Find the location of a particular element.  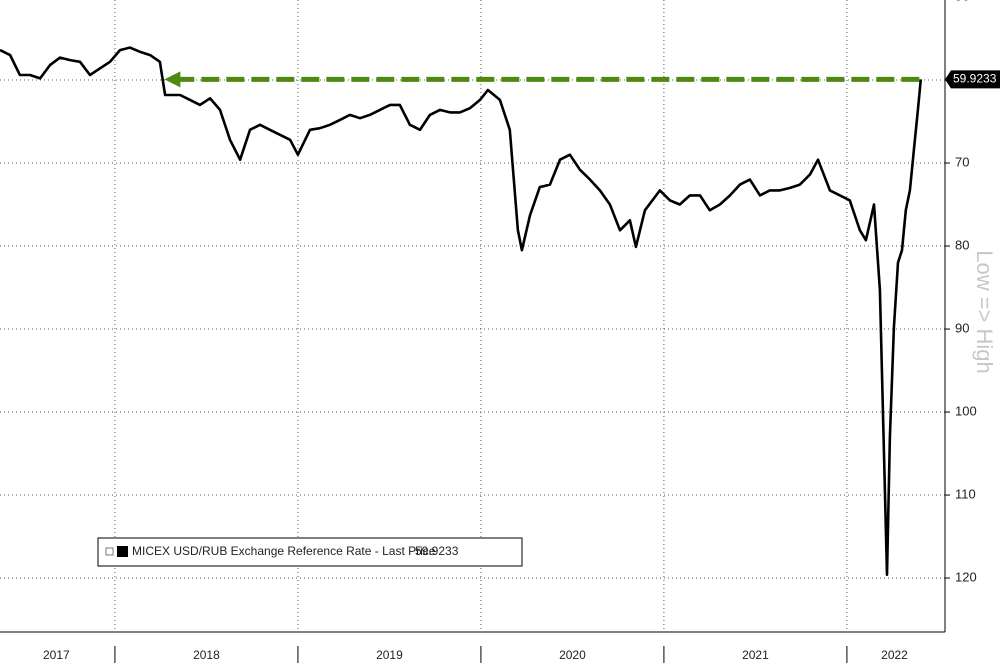

legend-swatch is located at coordinates (122, 551).